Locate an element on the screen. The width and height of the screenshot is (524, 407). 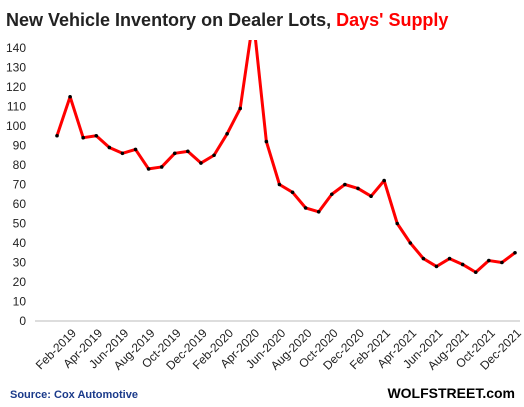
source: Source: Cox Automotive is located at coordinates (74, 395).